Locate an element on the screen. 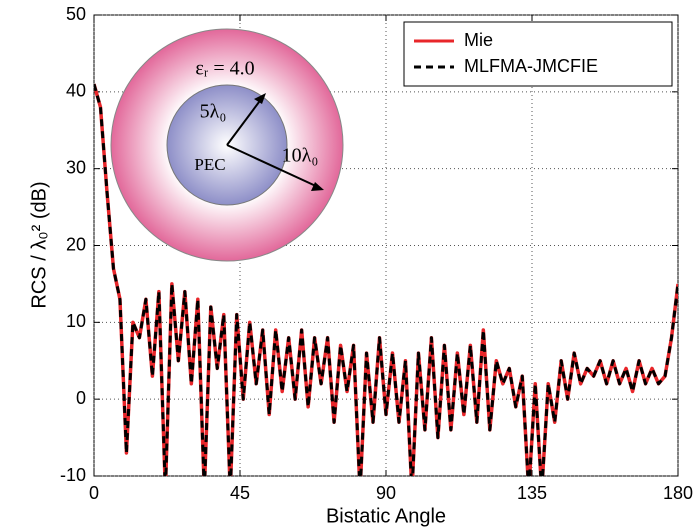 The image size is (697, 531). y-tick-label: 50 is located at coordinates (76, 14).